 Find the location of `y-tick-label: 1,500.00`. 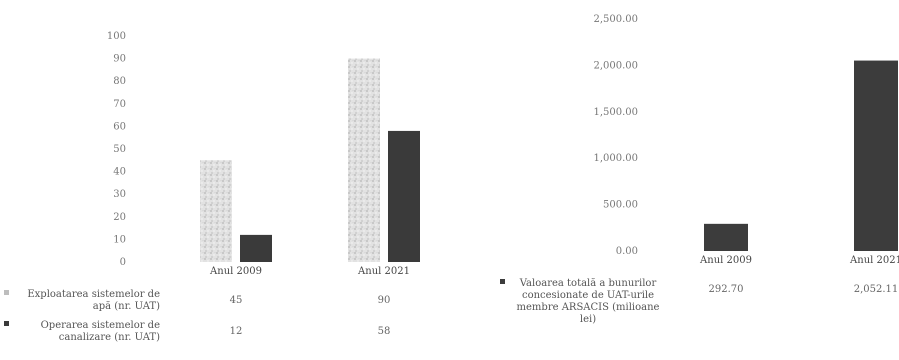

y-tick-label: 1,500.00 is located at coordinates (615, 112).